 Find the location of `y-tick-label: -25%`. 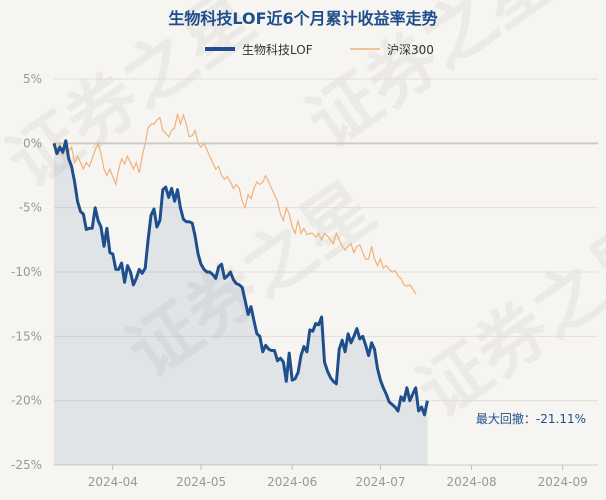

y-tick-label: -25% is located at coordinates (26, 465).